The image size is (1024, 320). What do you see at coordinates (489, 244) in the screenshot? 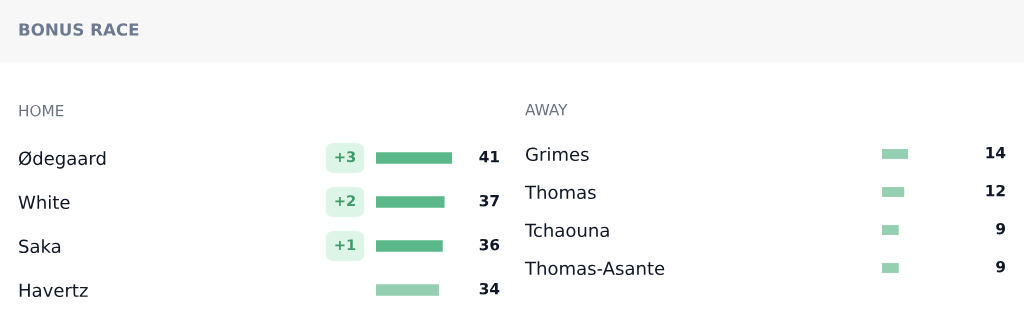
I see `data-label: 36` at bounding box center [489, 244].